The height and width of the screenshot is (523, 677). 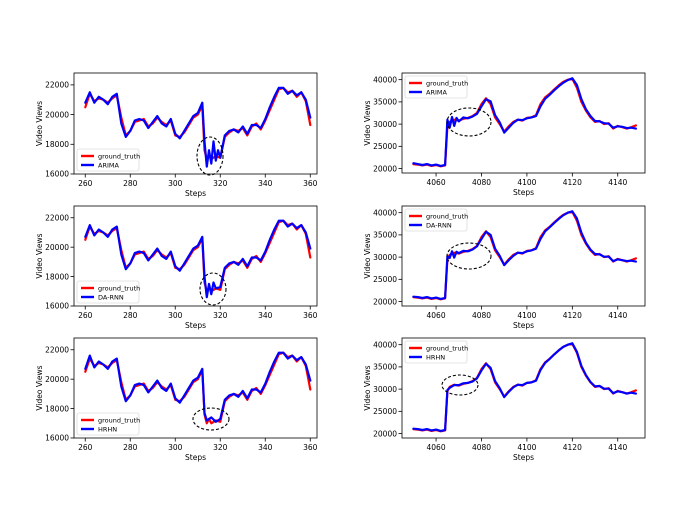 I want to click on series-line-DA-RNN, so click(x=198, y=259).